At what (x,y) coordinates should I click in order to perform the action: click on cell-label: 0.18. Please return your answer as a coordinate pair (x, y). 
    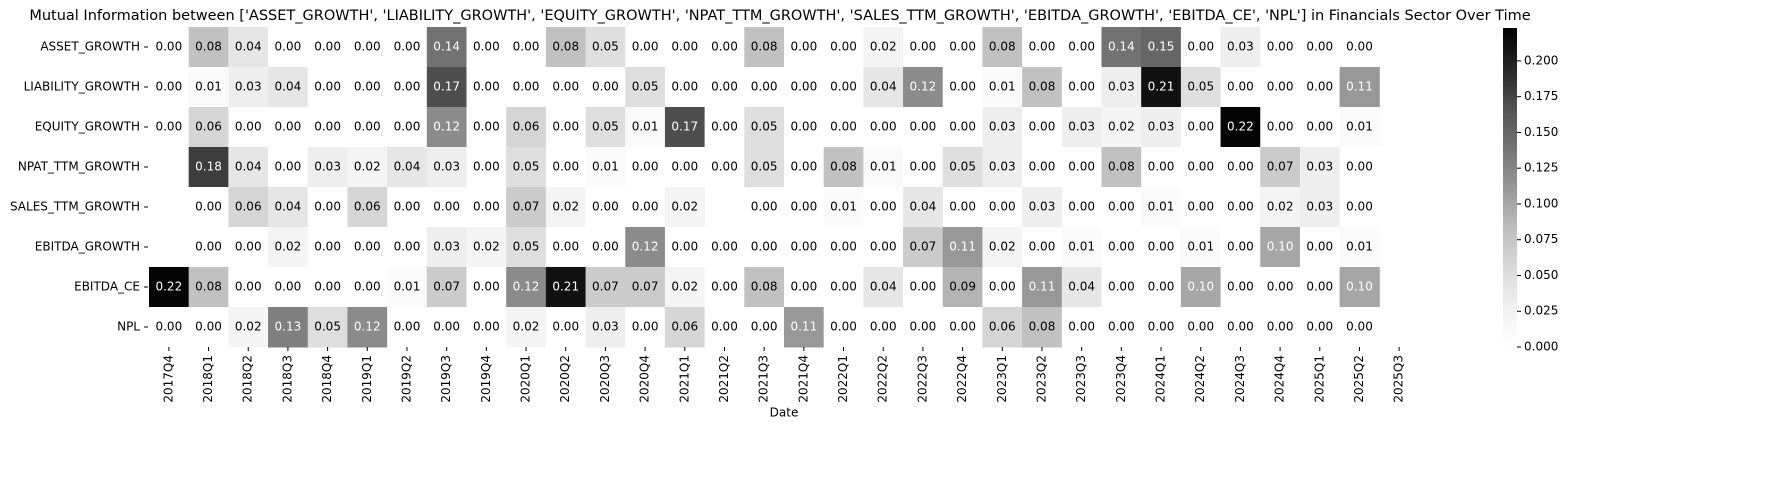
    Looking at the image, I should click on (208, 167).